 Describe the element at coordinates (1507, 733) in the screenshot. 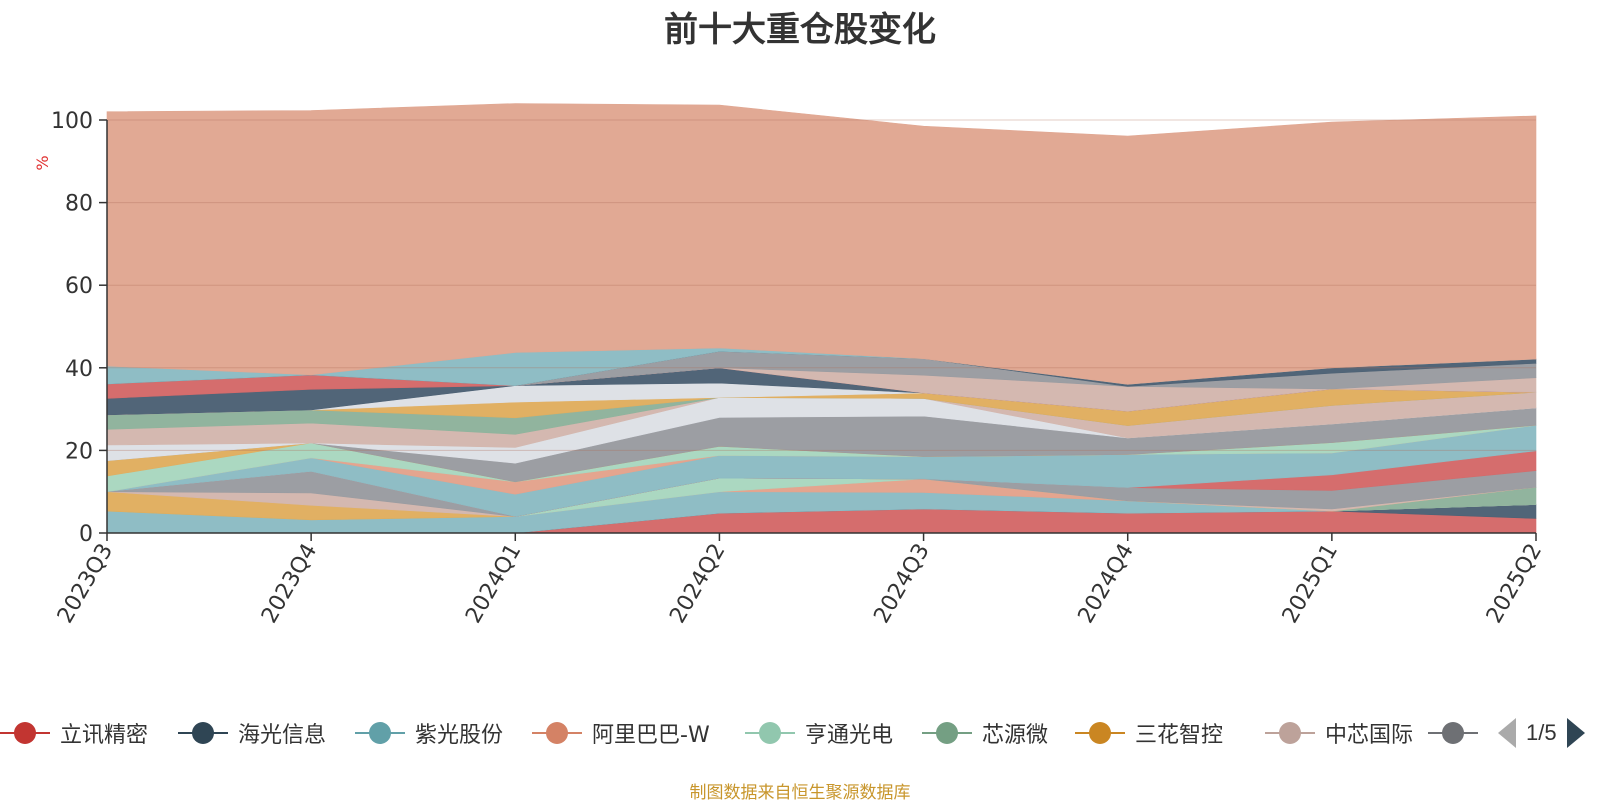

I see `legend-prev-page-icon` at that location.